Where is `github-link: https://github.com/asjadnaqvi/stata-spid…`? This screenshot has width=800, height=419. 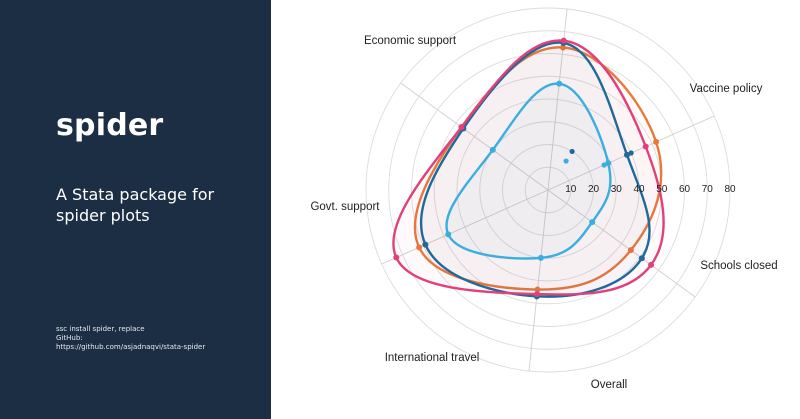 github-link: https://github.com/asjadnaqvi/stata-spid… is located at coordinates (131, 347).